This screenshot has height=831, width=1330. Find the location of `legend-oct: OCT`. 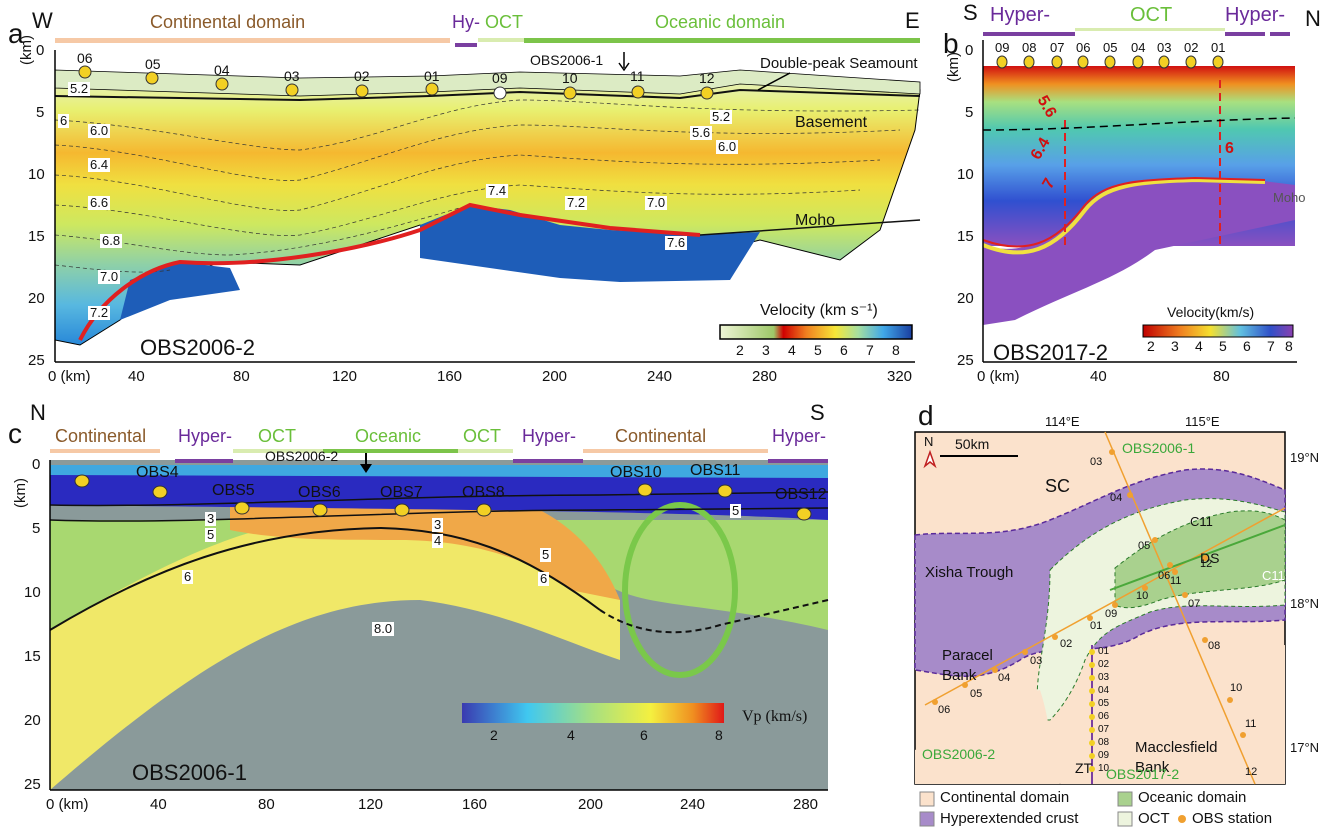

legend-oct: OCT is located at coordinates (1154, 818).